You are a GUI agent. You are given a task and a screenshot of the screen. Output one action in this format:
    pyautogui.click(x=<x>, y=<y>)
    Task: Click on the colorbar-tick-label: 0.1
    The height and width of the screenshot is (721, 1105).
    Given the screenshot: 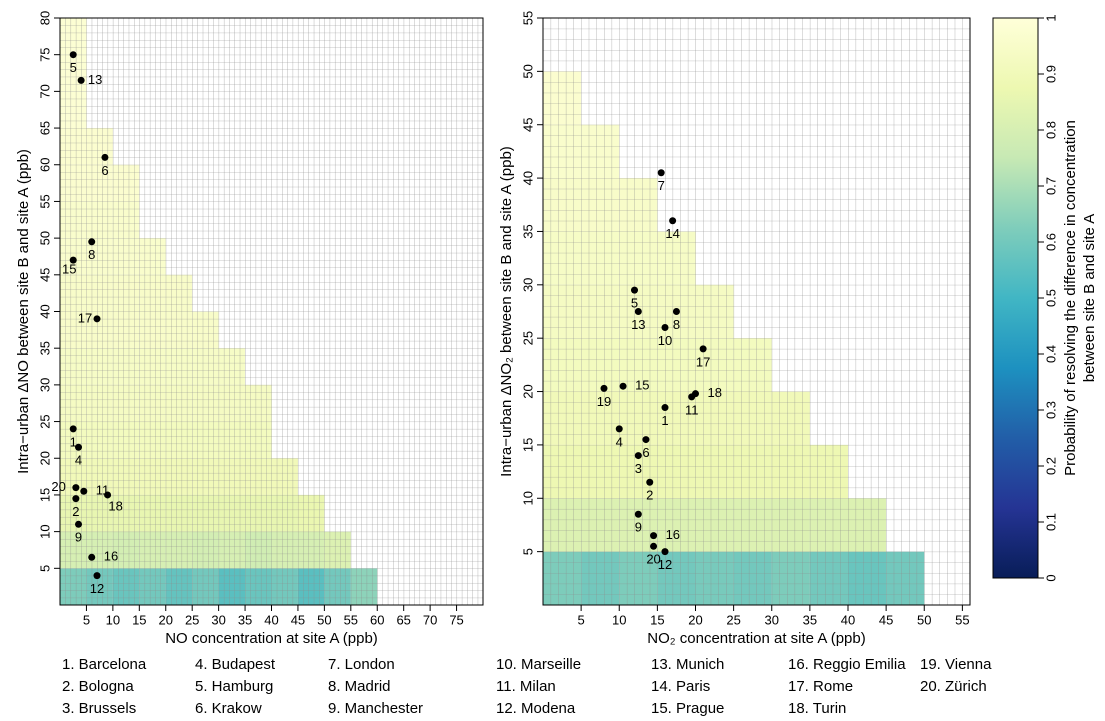 What is the action you would take?
    pyautogui.click(x=1050, y=522)
    